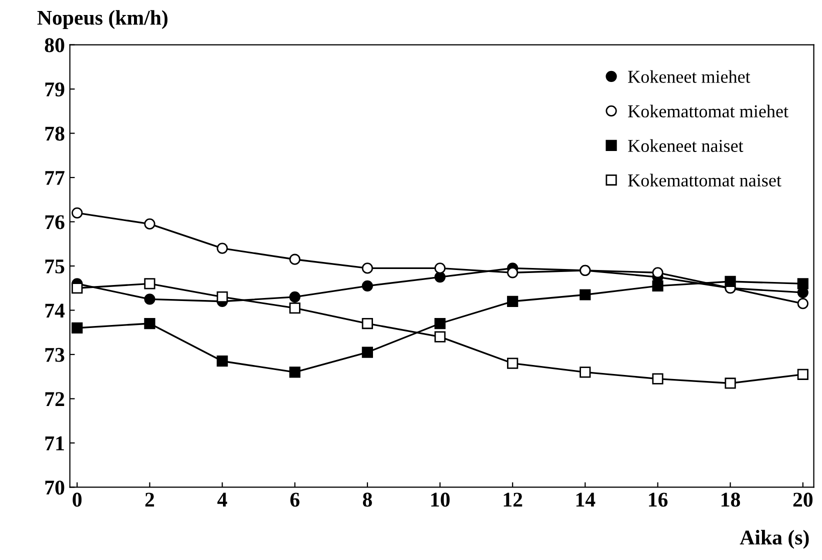  What do you see at coordinates (54, 133) in the screenshot?
I see `y-tick-label: 78` at bounding box center [54, 133].